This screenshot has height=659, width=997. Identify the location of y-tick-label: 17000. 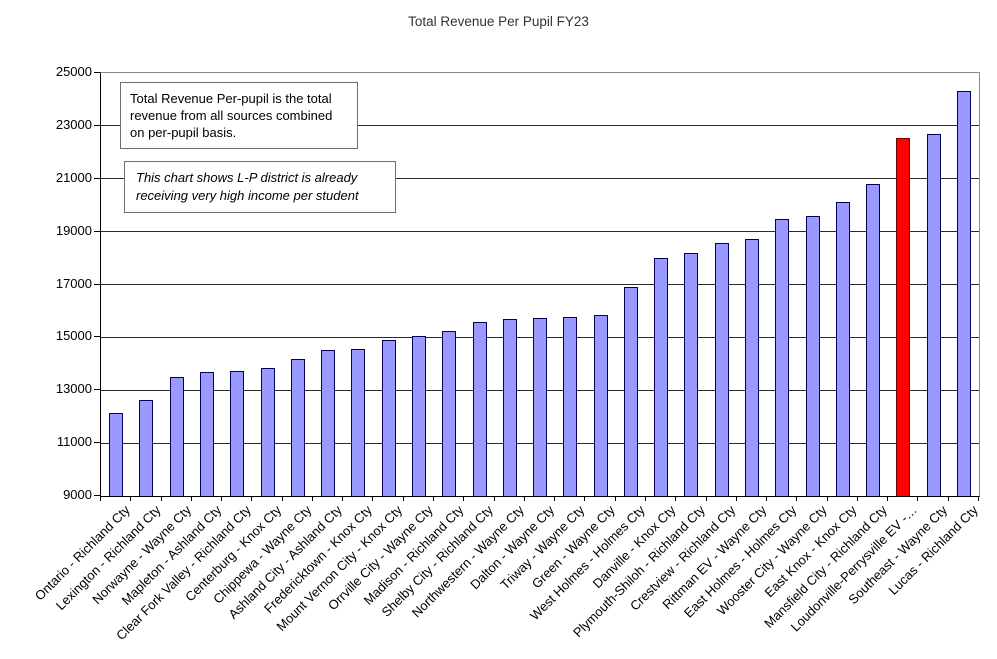
(73, 283).